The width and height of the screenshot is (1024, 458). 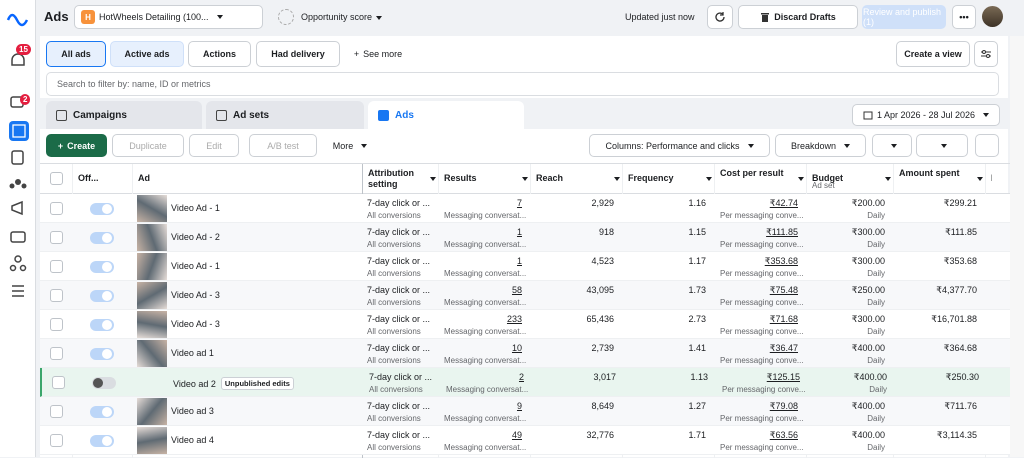 I want to click on more-menu: •••, so click(x=964, y=17).